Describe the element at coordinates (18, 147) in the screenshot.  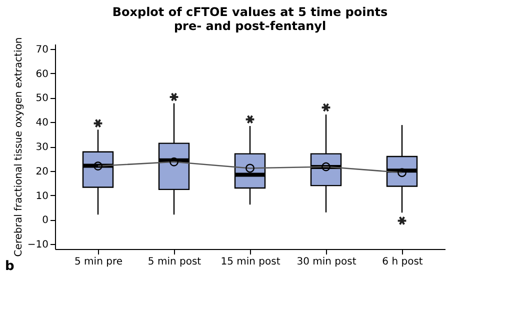
I see `y-axis-title: Cerebral fractional tissue oxygen extraction` at that location.